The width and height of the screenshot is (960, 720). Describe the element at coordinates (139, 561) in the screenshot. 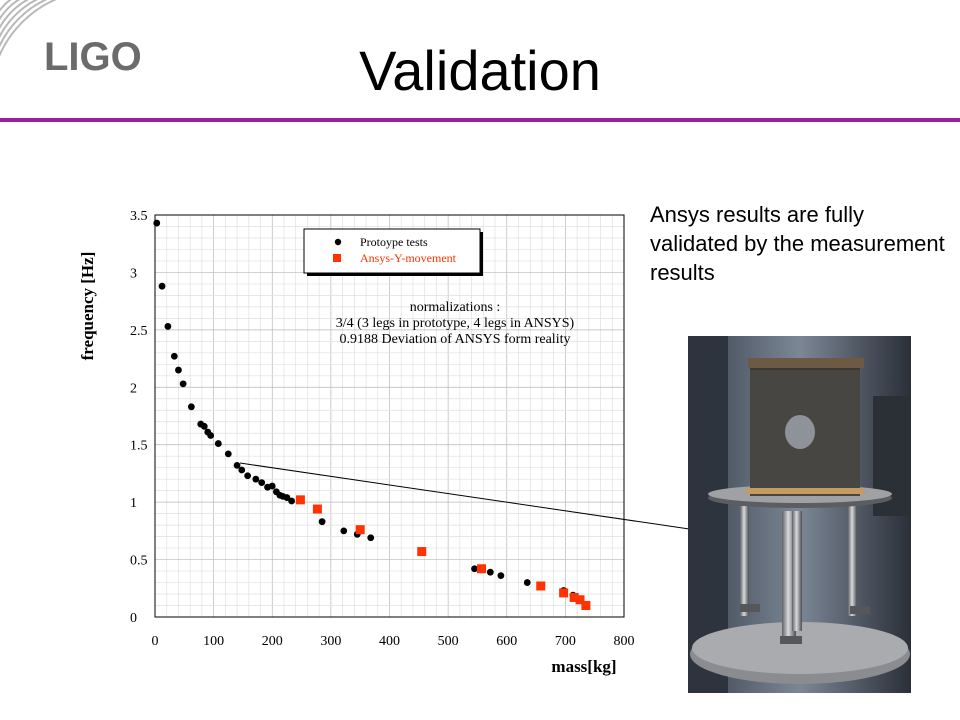

I see `y-tick-label: 0.5` at that location.